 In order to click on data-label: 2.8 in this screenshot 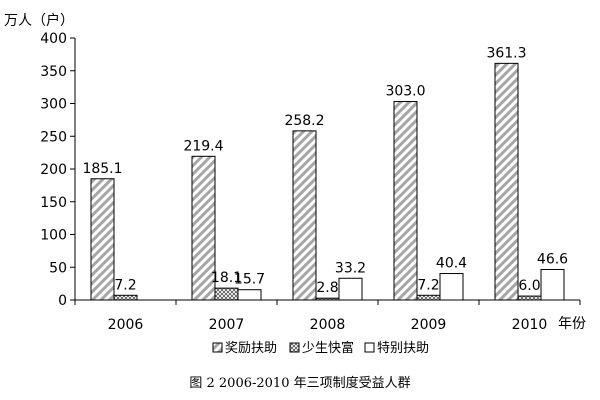, I will do `click(327, 288)`.